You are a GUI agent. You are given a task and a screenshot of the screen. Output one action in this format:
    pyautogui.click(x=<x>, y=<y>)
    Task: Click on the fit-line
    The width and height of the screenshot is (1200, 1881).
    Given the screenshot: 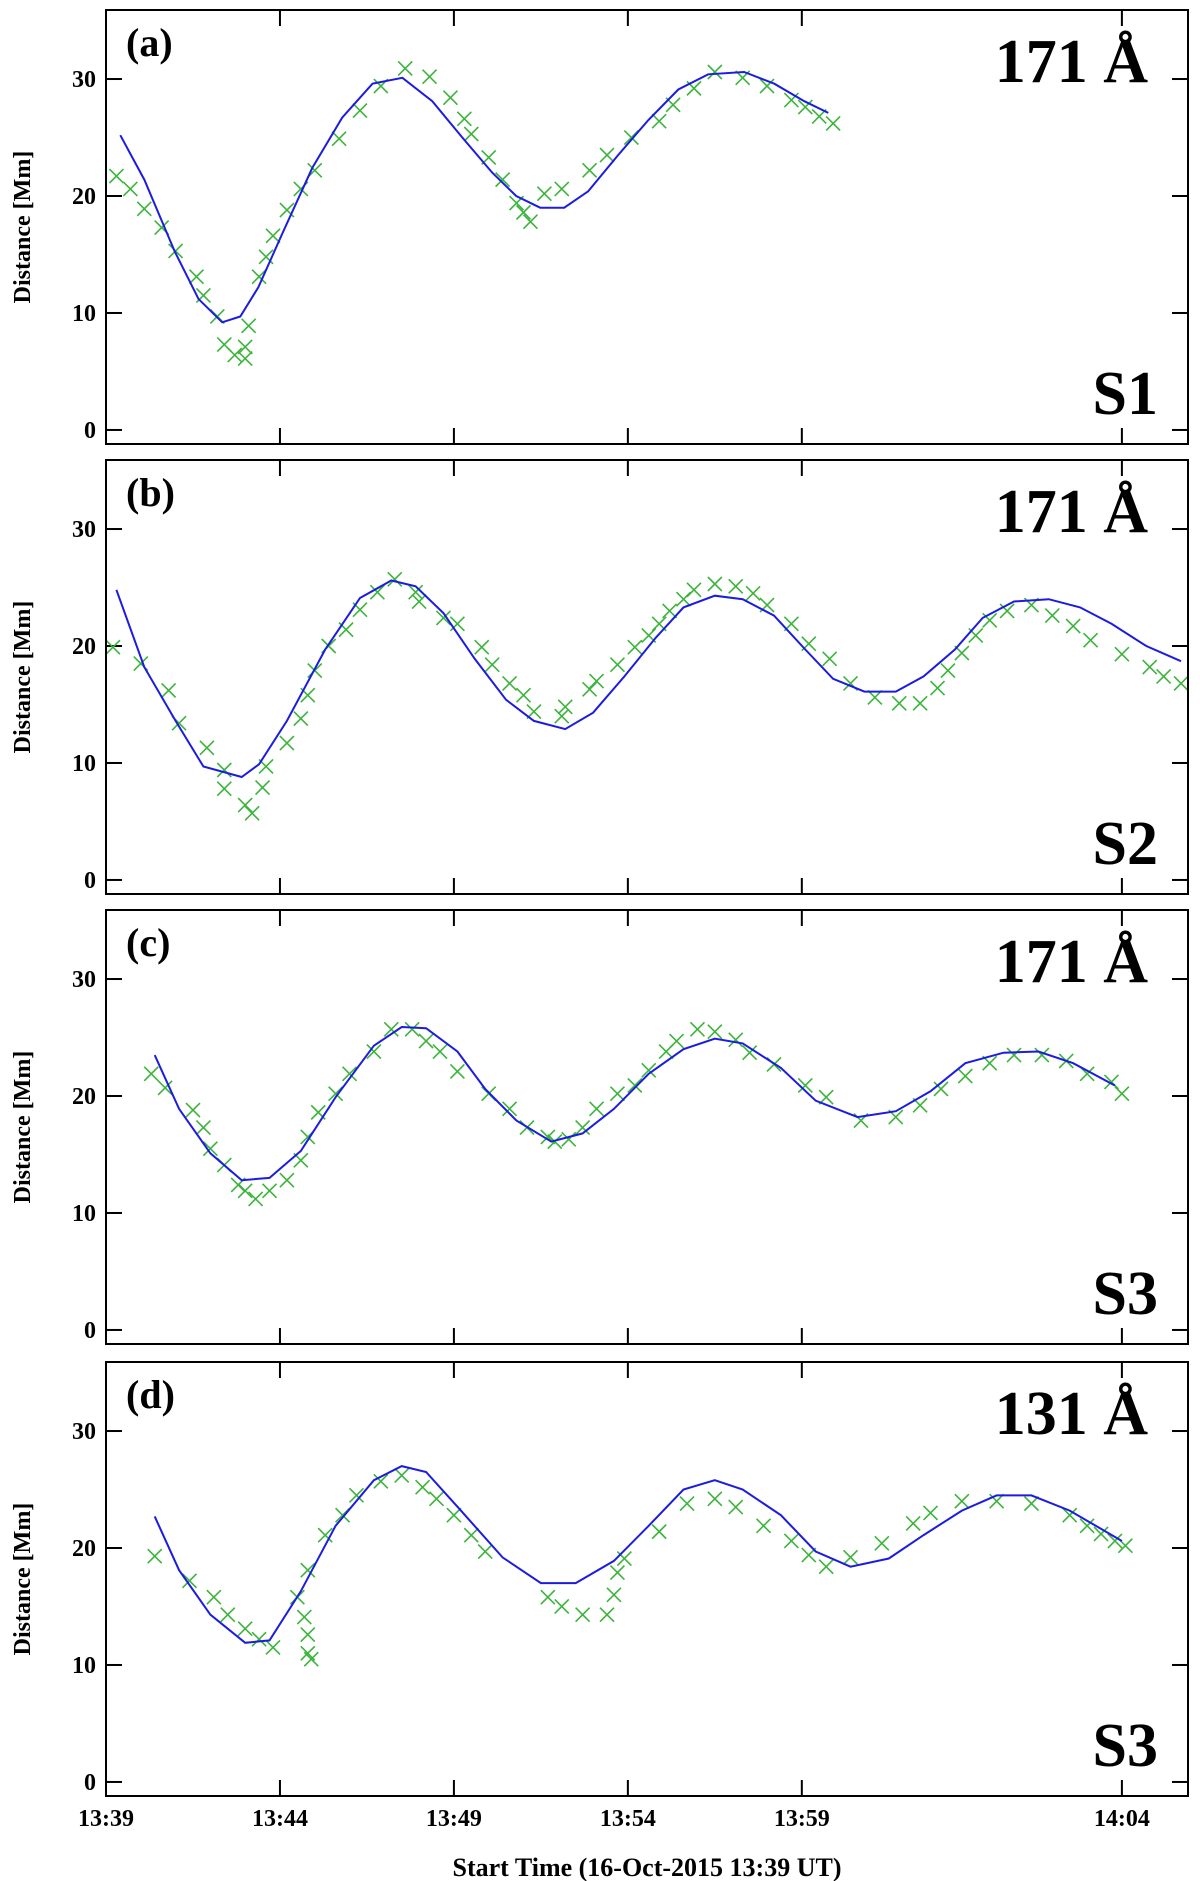 What is the action you would take?
    pyautogui.click(x=634, y=1103)
    